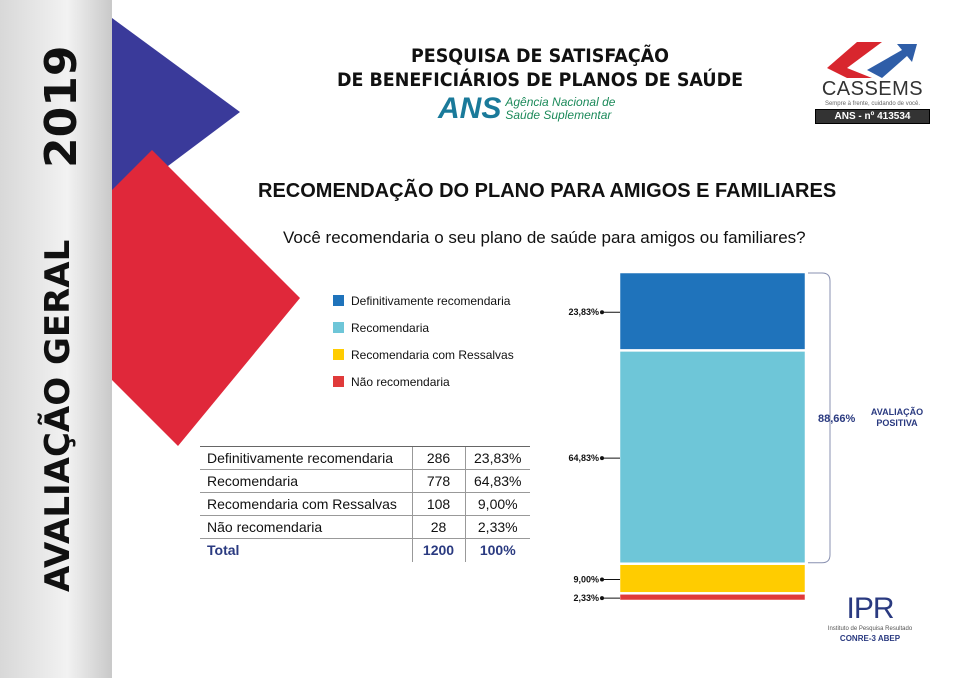  I want to click on row-percent: 64,83%, so click(497, 481).